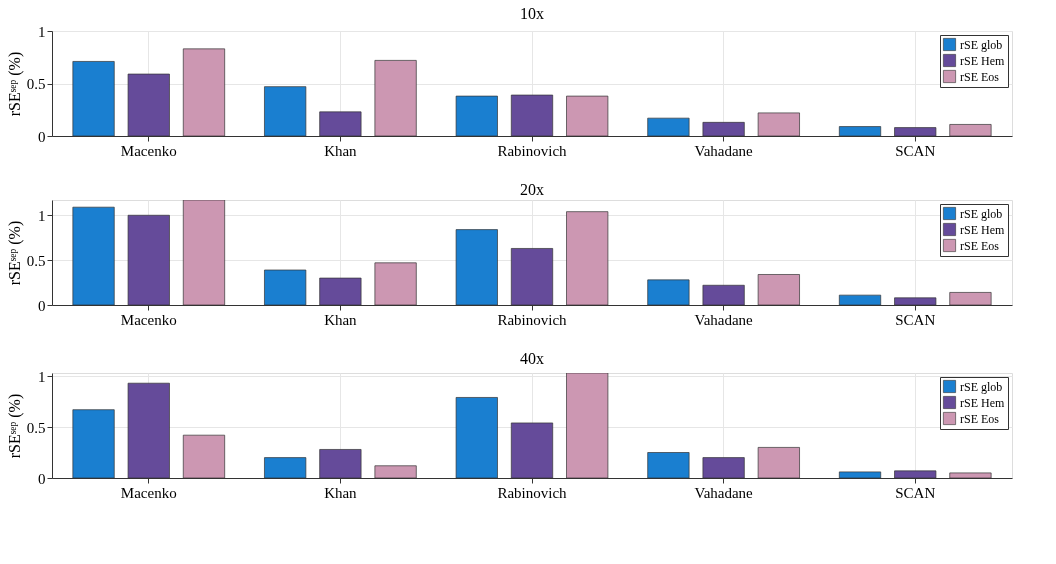 Image resolution: width=1056 pixels, height=564 pixels. Describe the element at coordinates (532, 189) in the screenshot. I see `chart-title: 20x` at that location.